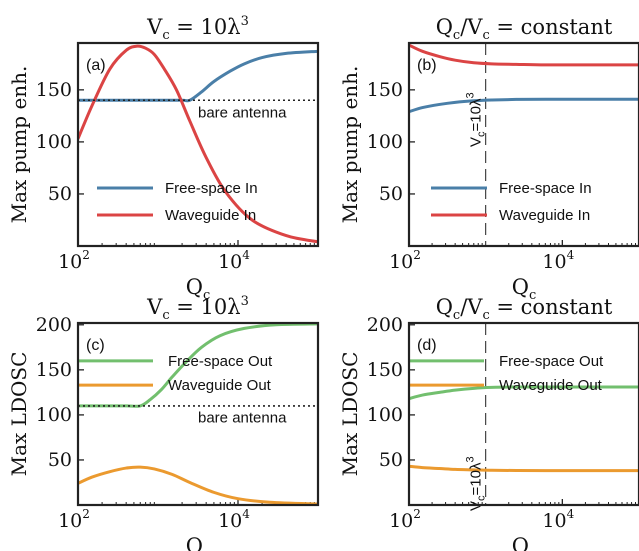 This screenshot has width=639, height=551. Describe the element at coordinates (95, 345) in the screenshot. I see `panel-letter: (c)` at that location.